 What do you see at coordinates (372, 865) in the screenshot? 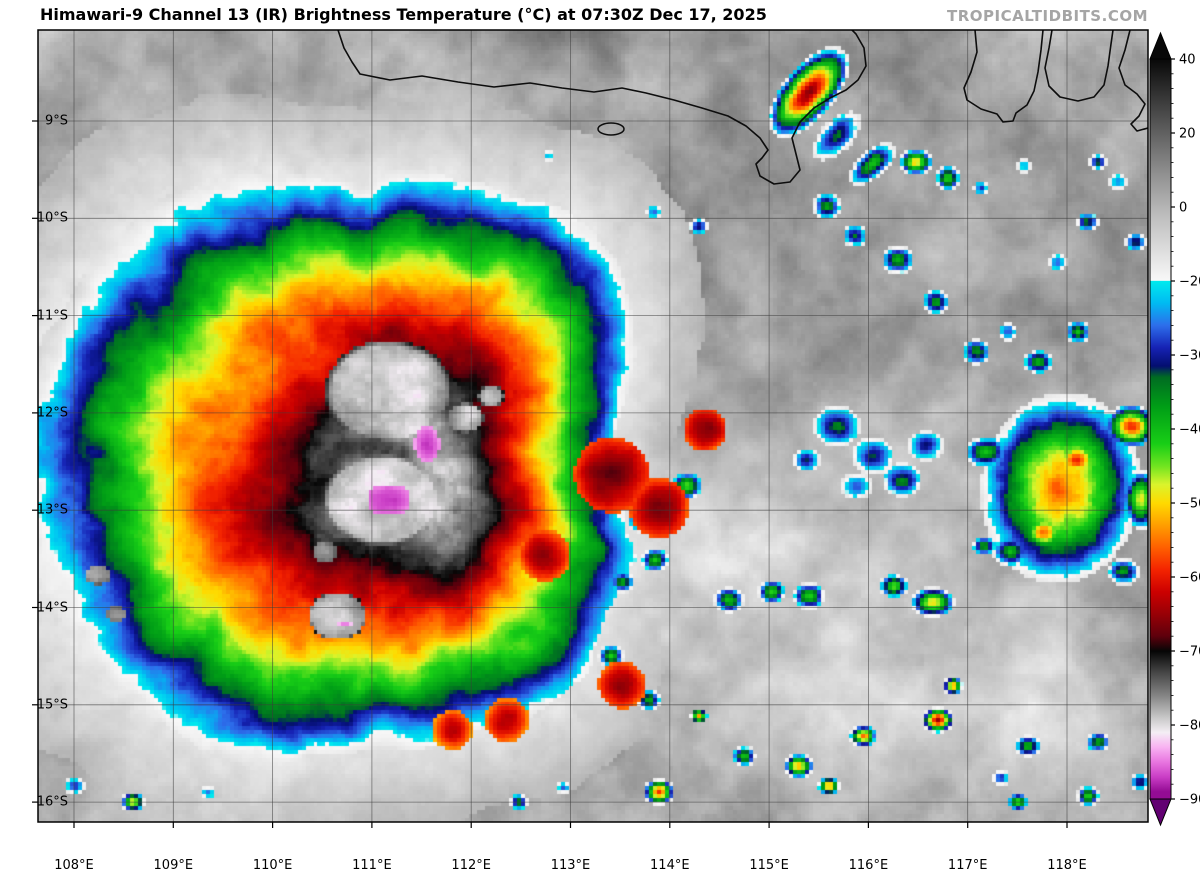
I see `x-tick-label: 111°E` at bounding box center [372, 865].